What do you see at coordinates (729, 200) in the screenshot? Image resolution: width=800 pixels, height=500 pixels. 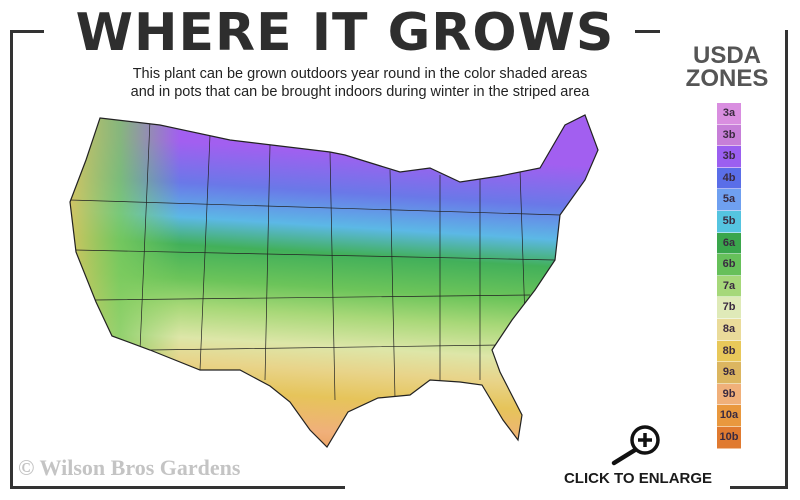 I see `legend-zone-5a: 5a` at bounding box center [729, 200].